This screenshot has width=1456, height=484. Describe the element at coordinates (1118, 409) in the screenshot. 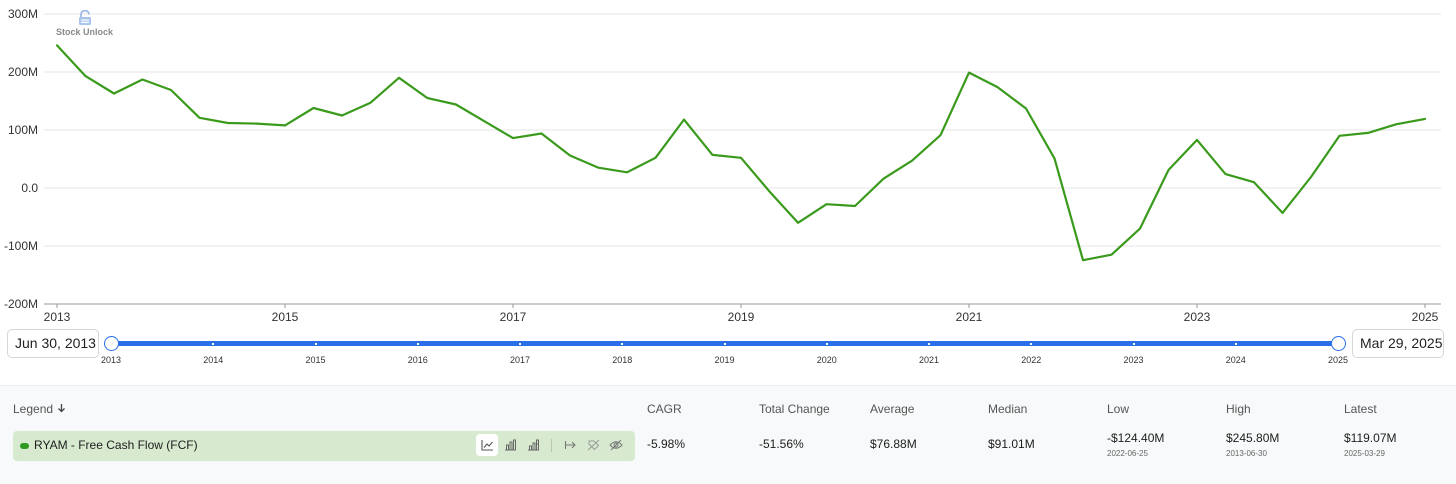

I see `low-header: Low` at that location.